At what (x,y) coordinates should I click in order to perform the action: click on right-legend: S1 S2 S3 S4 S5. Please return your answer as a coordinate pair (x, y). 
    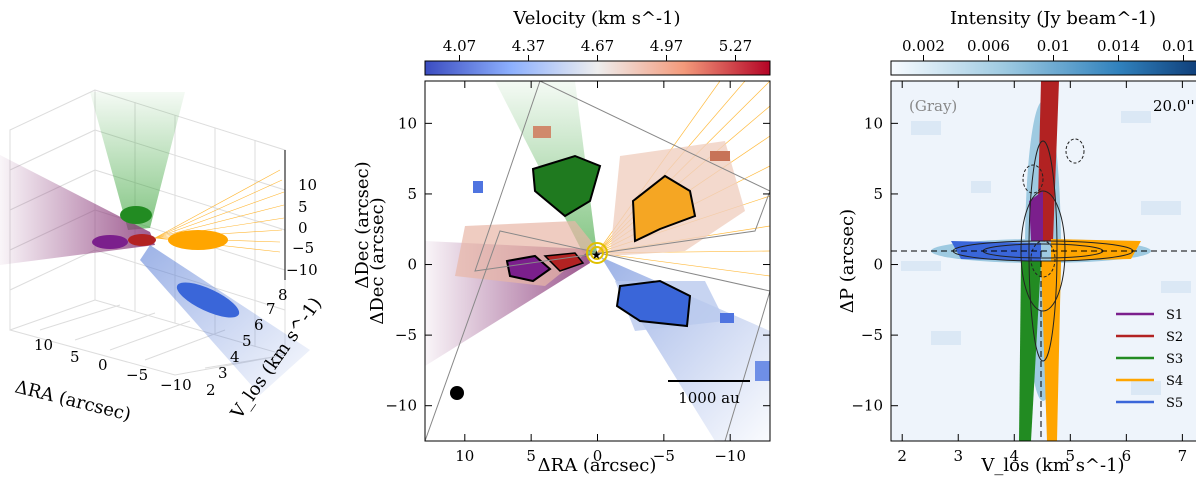
    Looking at the image, I should click on (1149, 359).